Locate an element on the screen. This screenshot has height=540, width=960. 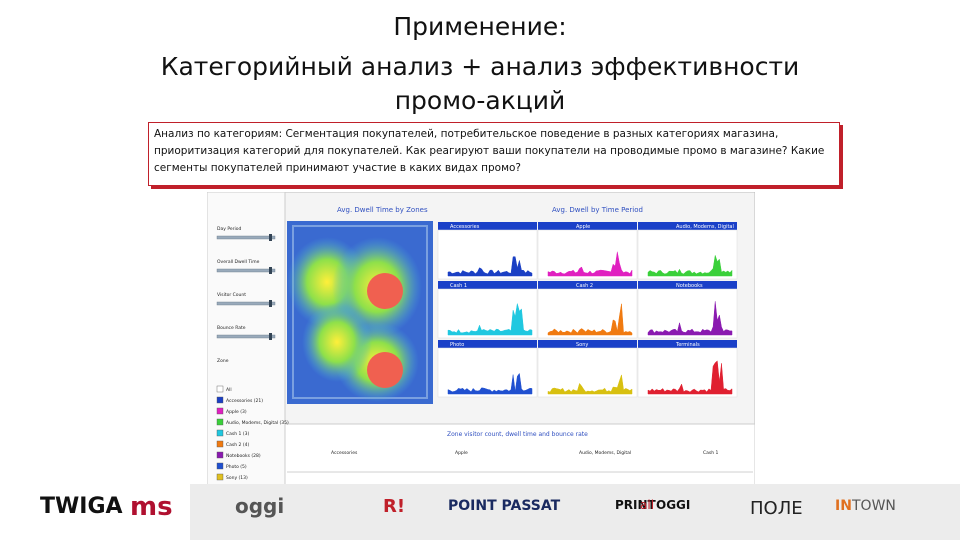
logo-text: R! is located at coordinates (394, 506).